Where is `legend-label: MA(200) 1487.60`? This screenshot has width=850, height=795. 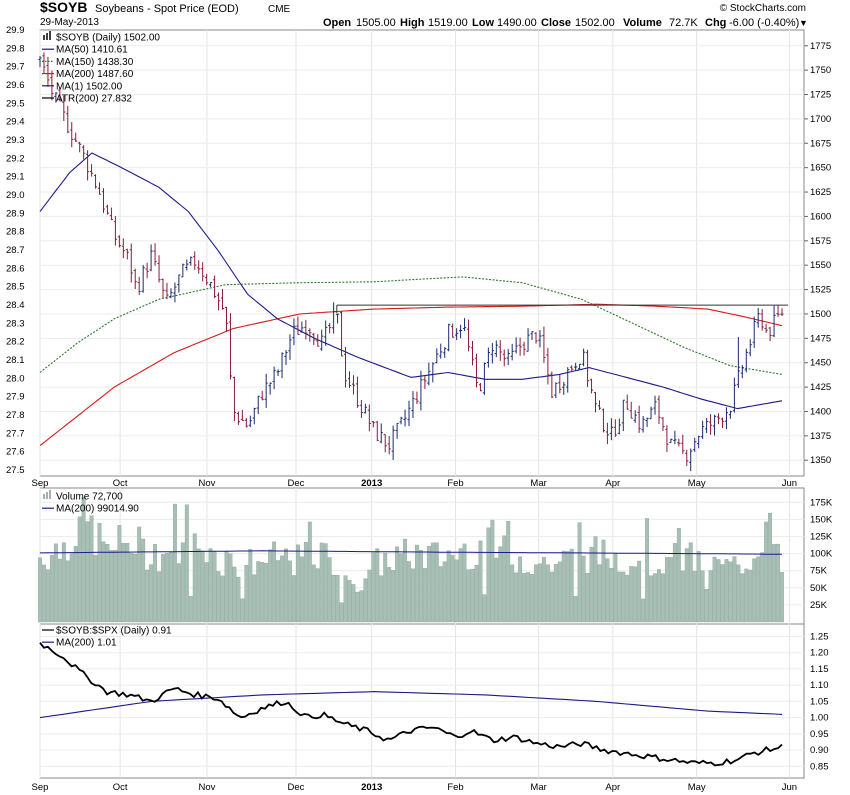
legend-label: MA(200) 1487.60 is located at coordinates (95, 74).